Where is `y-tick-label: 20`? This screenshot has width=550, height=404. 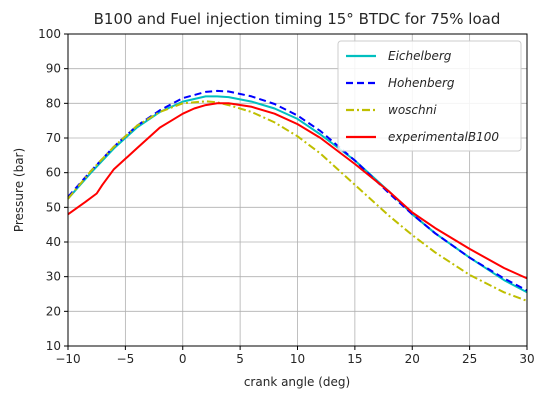 y-tick-label: 20 is located at coordinates (53, 311).